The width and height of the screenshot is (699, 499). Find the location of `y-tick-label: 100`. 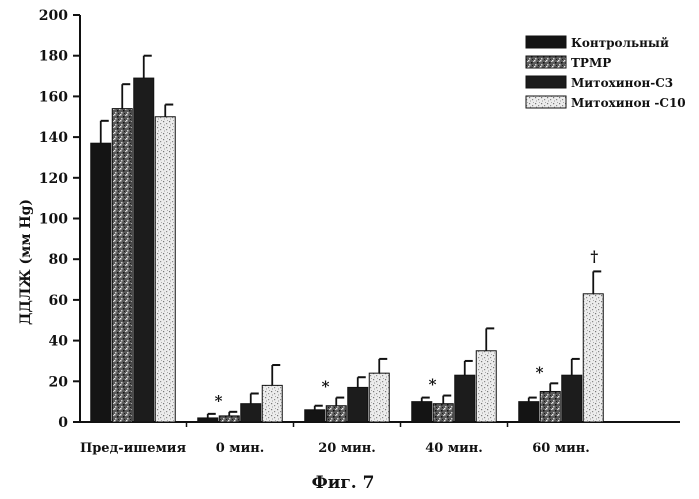

y-tick-label: 100 is located at coordinates (53, 220).